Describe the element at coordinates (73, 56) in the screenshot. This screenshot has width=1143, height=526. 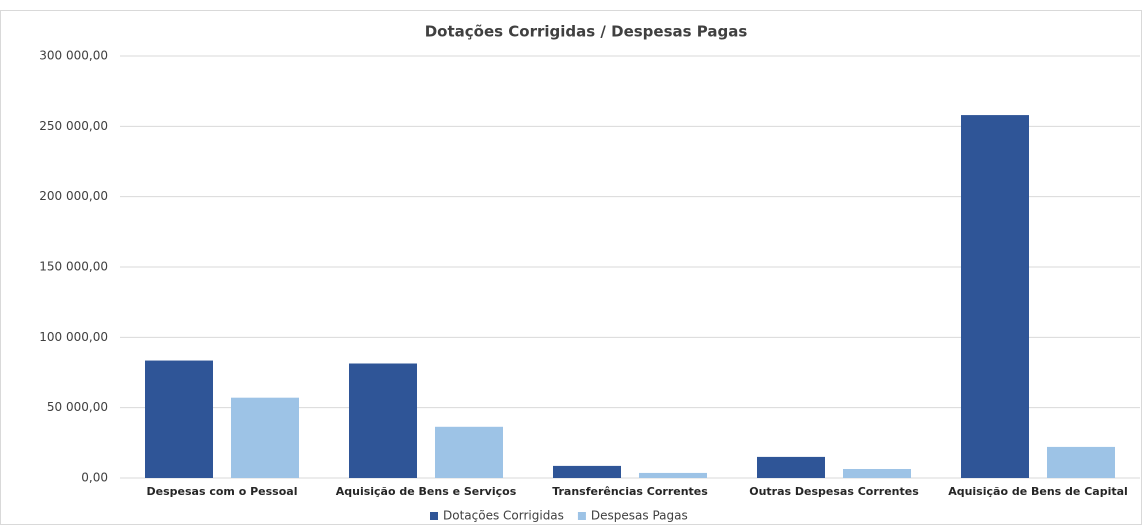
I see `y-tick-label: 300 000,00` at that location.